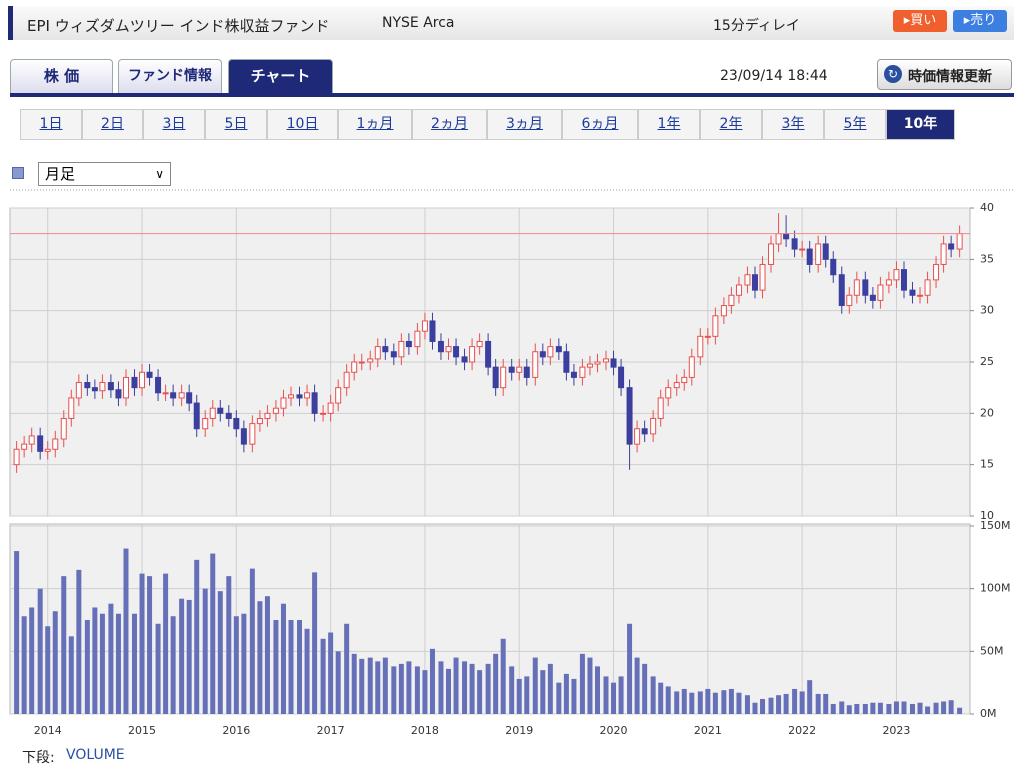 Image resolution: width=1024 pixels, height=770 pixels. I want to click on exchange: NYSE Arca, so click(418, 23).